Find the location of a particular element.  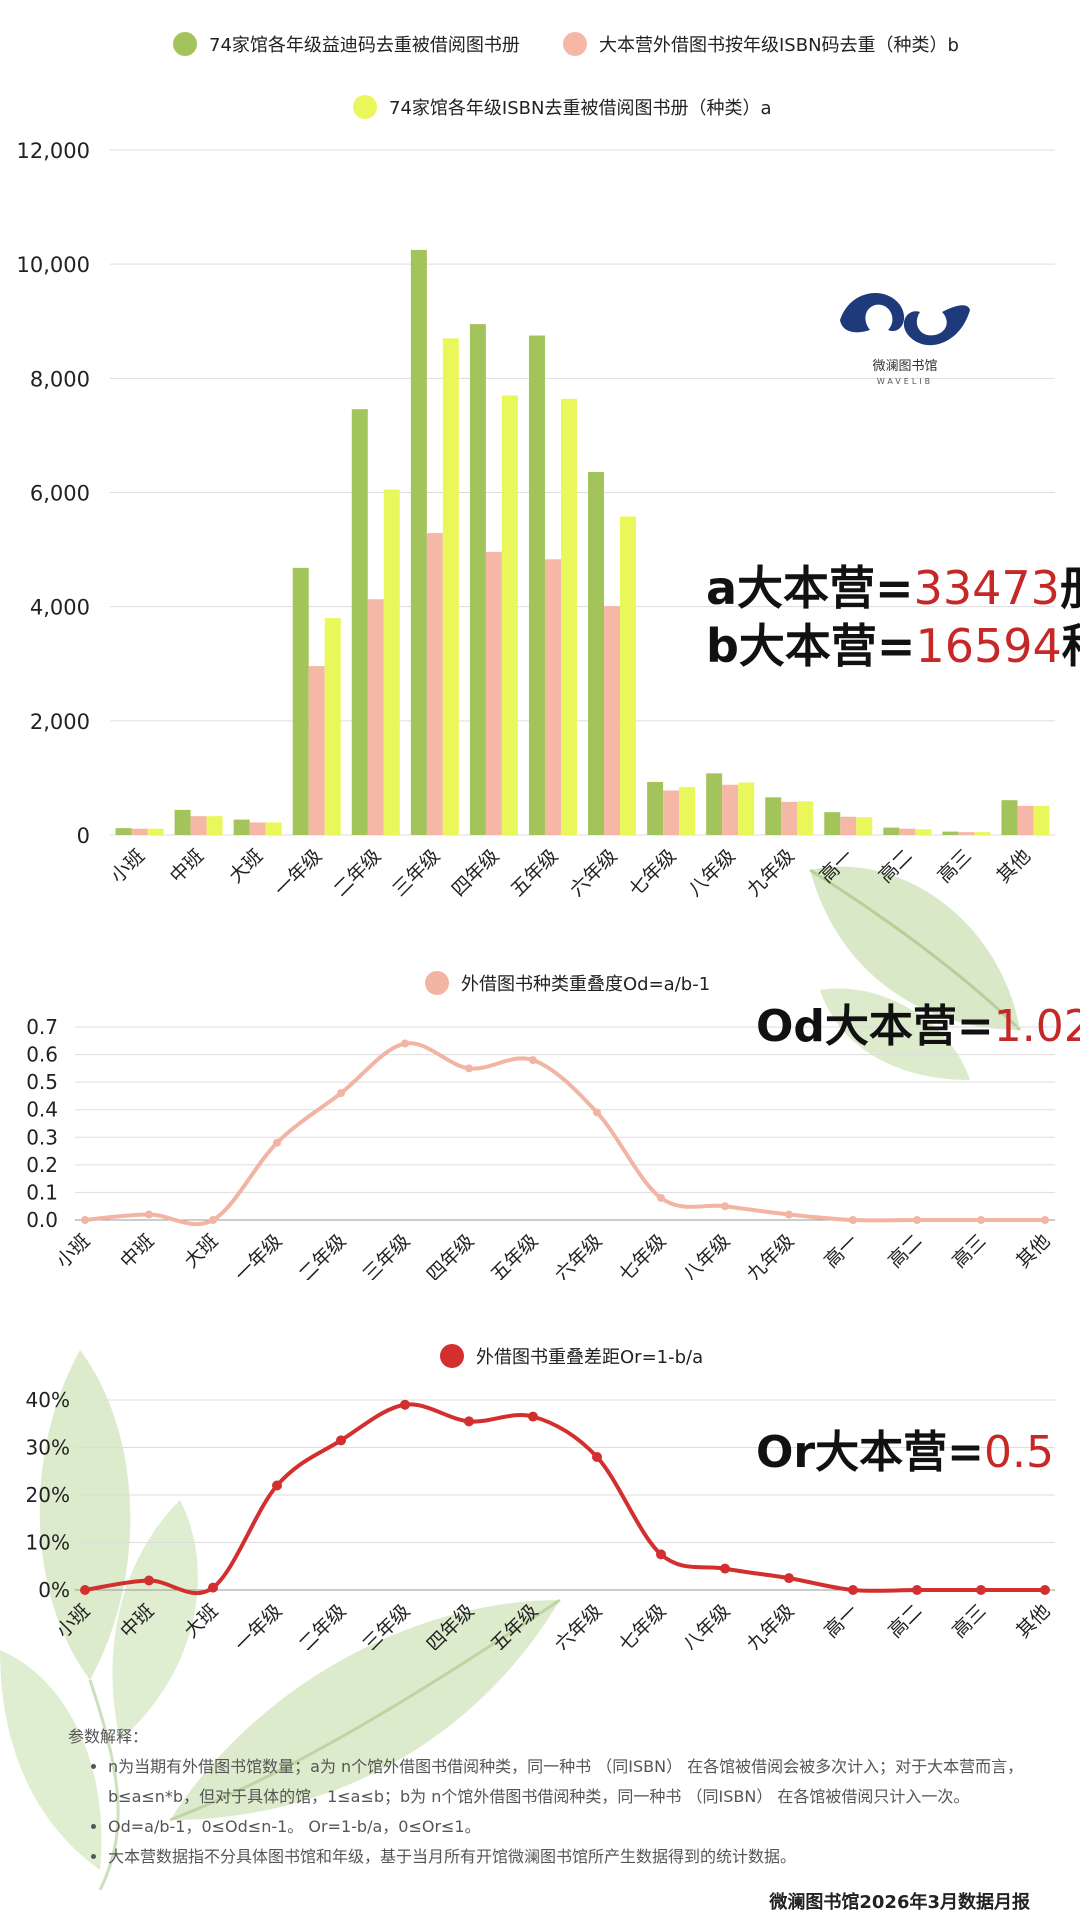

legend-label: 外借图书种类重叠度Od=a/b-1 is located at coordinates (585, 984).